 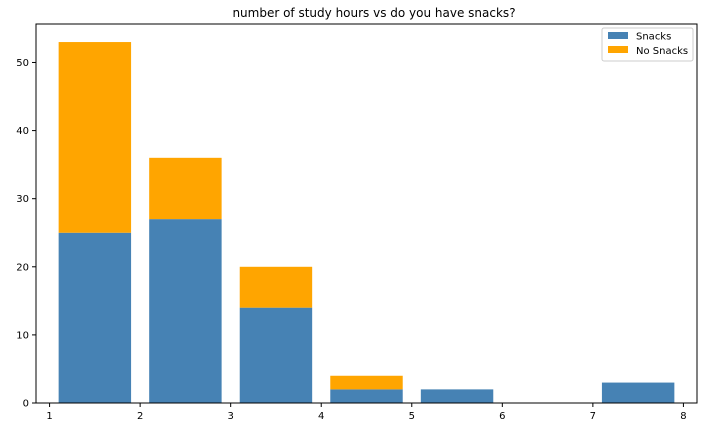 I want to click on y-tick-label: 50, so click(x=22, y=63).